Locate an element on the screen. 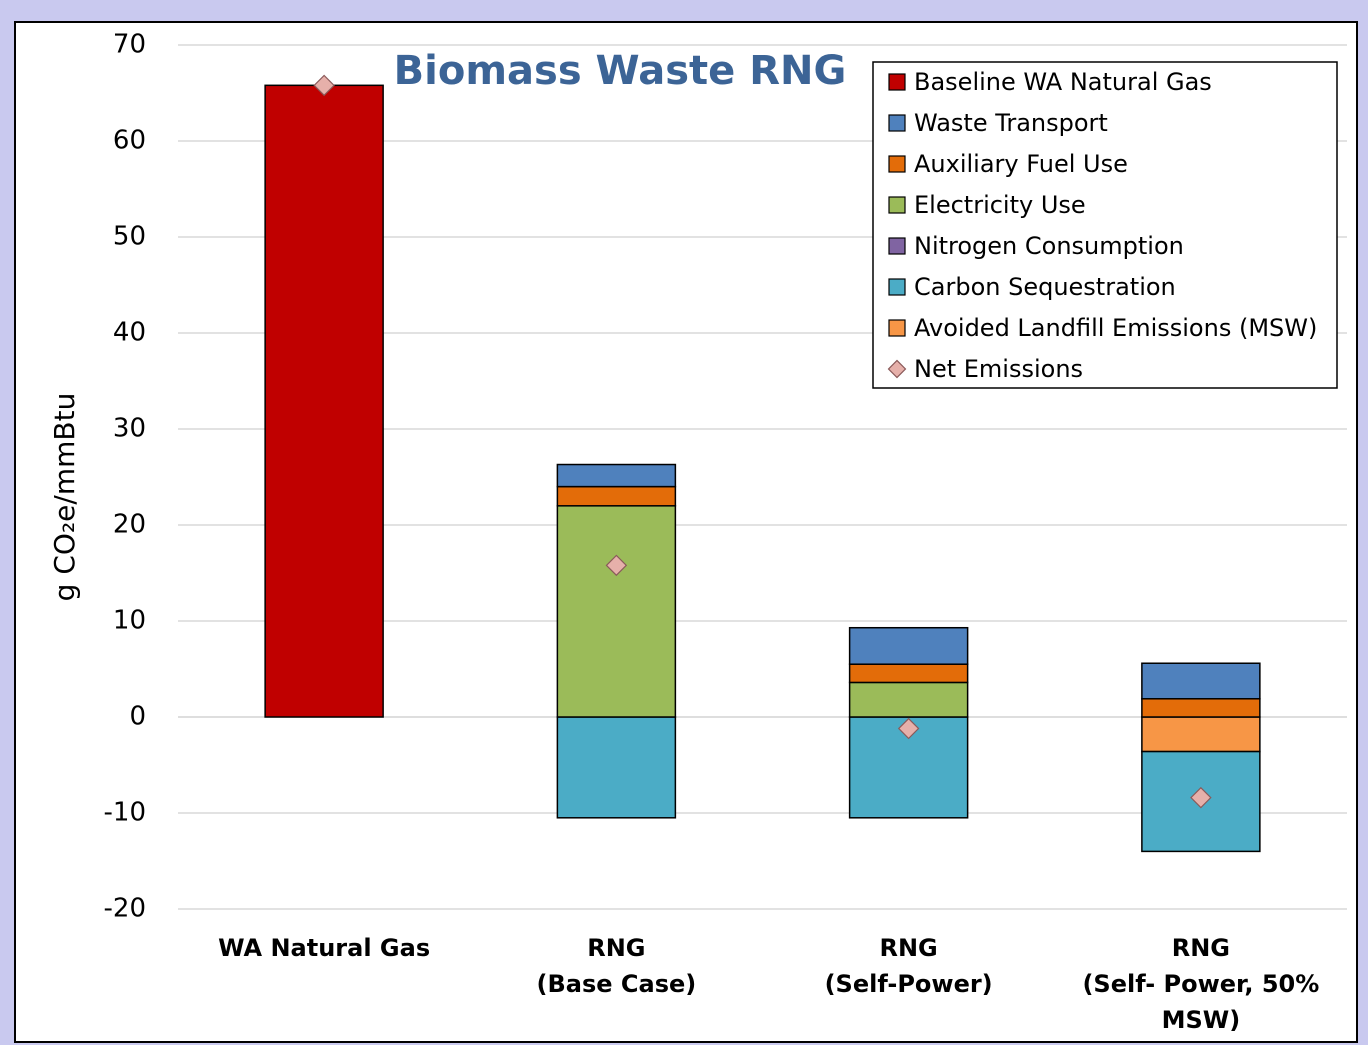 This screenshot has height=1045, width=1368. legend-box is located at coordinates (1105, 225).